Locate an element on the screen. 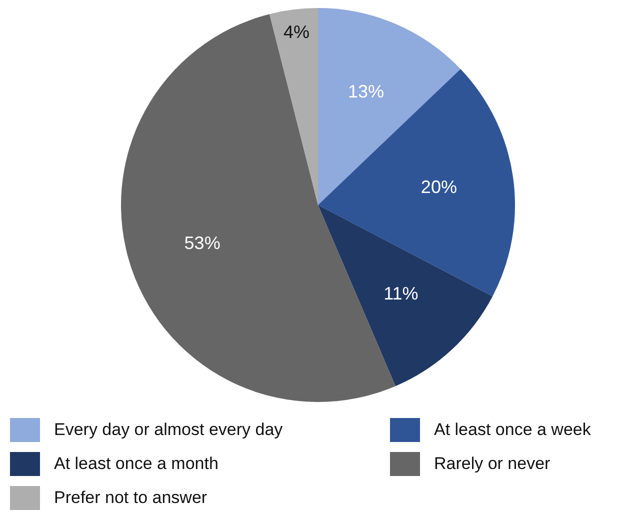 The image size is (636, 523). data-label: 20% is located at coordinates (438, 186).